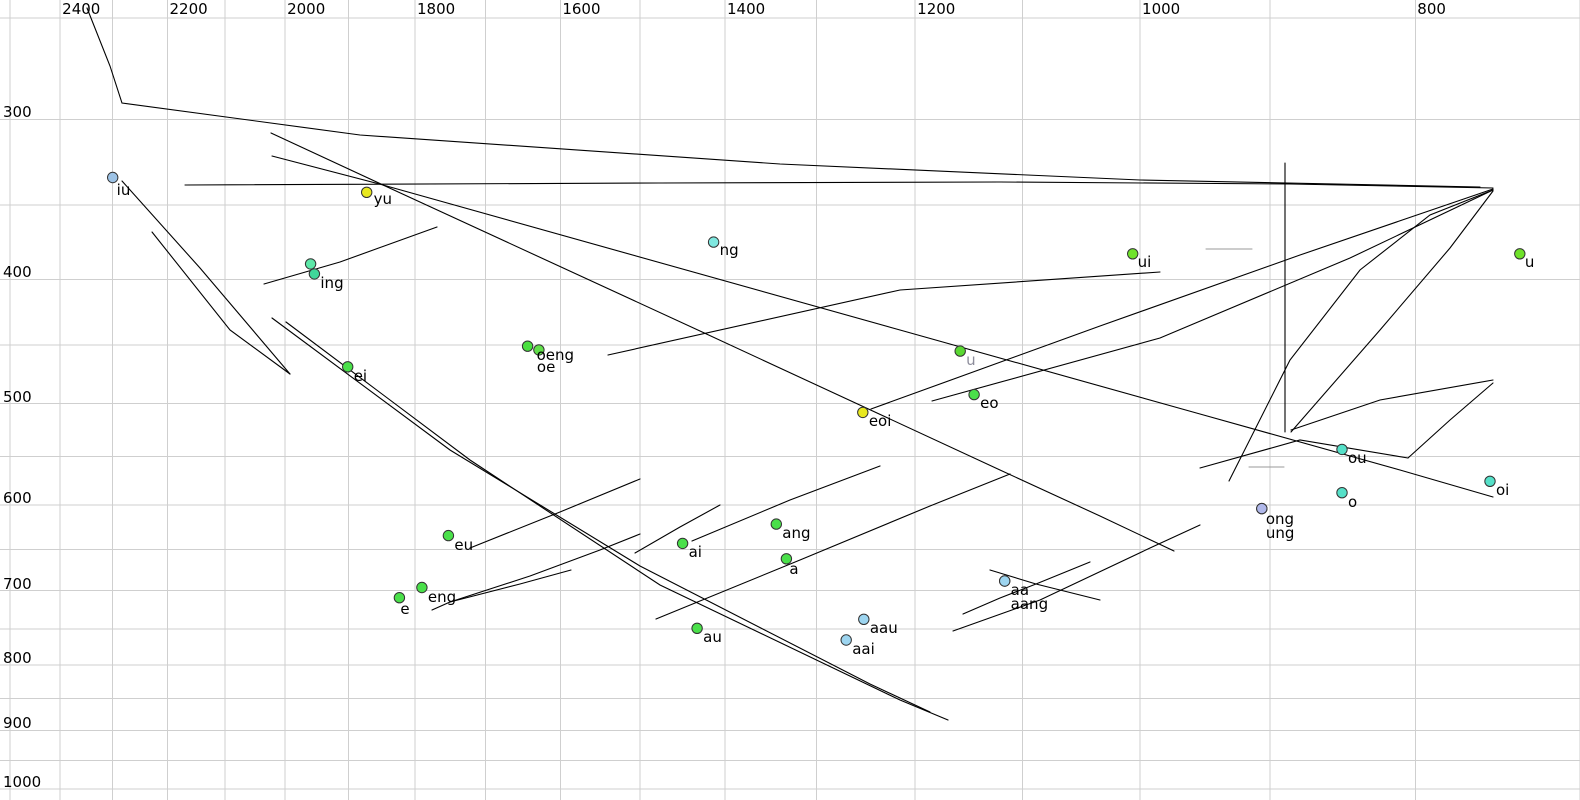 The image size is (1580, 800). What do you see at coordinates (422, 587) in the screenshot?
I see `vowel-point-eng` at bounding box center [422, 587].